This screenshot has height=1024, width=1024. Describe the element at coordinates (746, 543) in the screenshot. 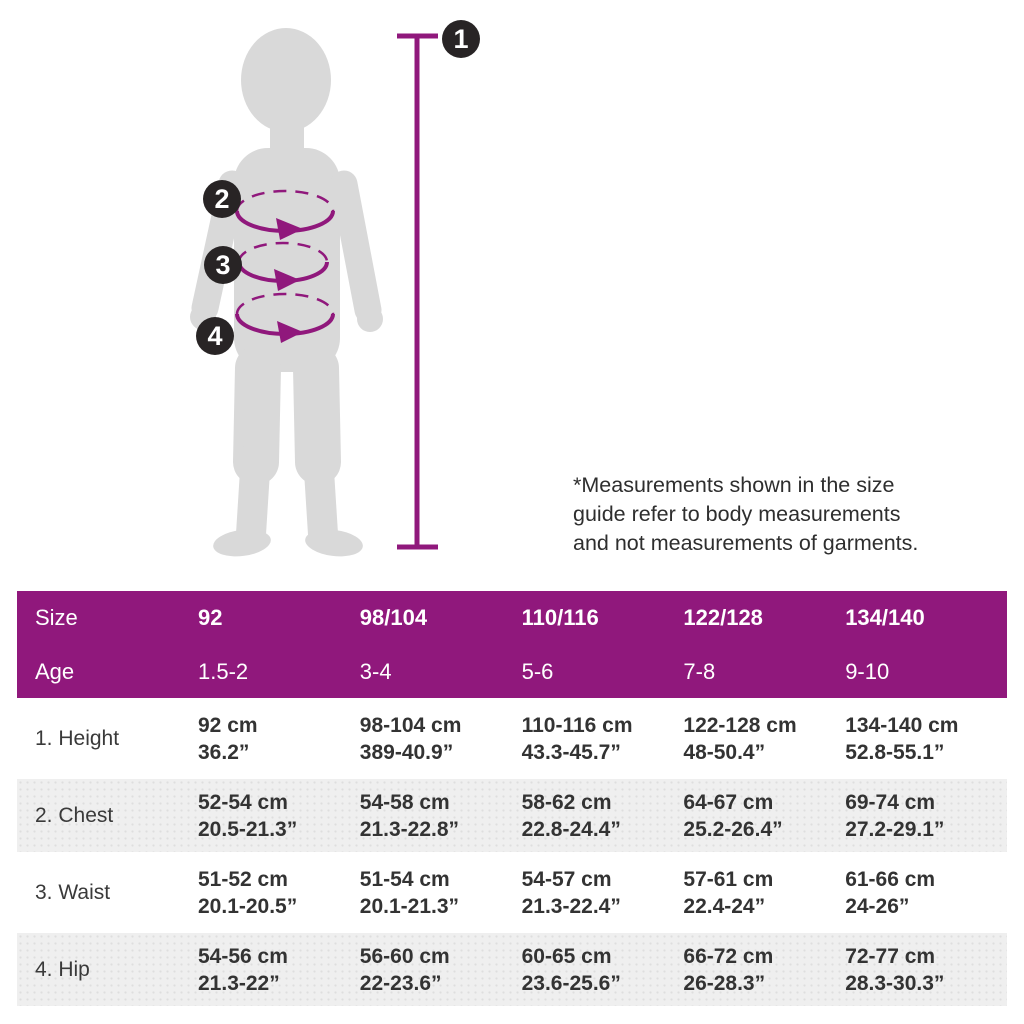

I see `measurements-note-line3: and not measurements of garments.` at that location.